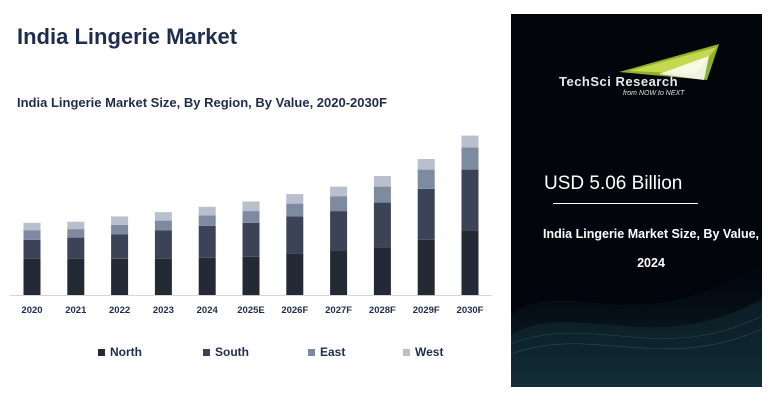  What do you see at coordinates (76, 276) in the screenshot?
I see `bar-north-2021` at bounding box center [76, 276].